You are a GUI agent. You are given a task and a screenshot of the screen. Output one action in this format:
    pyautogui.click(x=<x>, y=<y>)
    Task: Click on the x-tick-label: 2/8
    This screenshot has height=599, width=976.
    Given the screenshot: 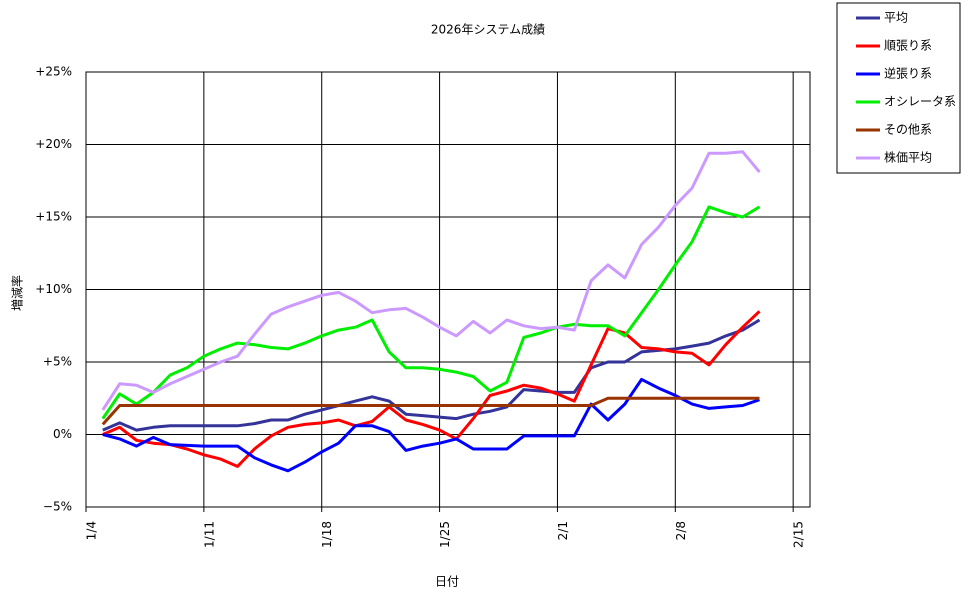 What is the action you would take?
    pyautogui.click(x=681, y=530)
    